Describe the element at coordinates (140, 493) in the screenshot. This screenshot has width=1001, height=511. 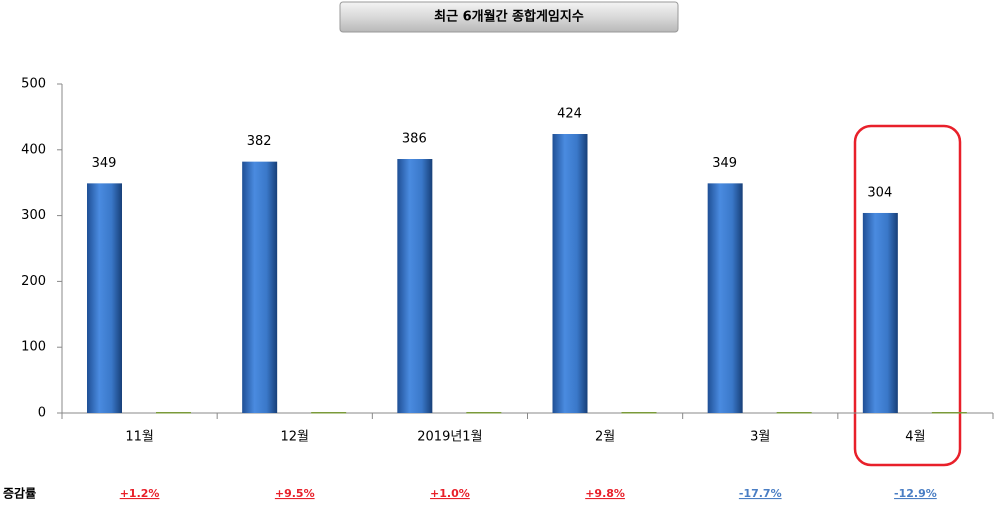
I see `rate-value: +1.2%` at that location.